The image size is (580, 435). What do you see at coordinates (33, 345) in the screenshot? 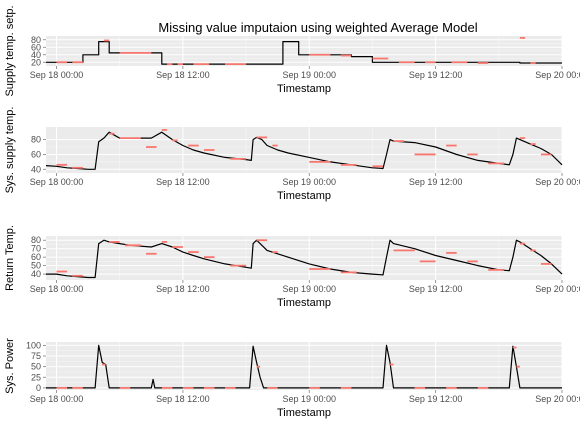
I see `y-tick-label: 100` at bounding box center [33, 345].